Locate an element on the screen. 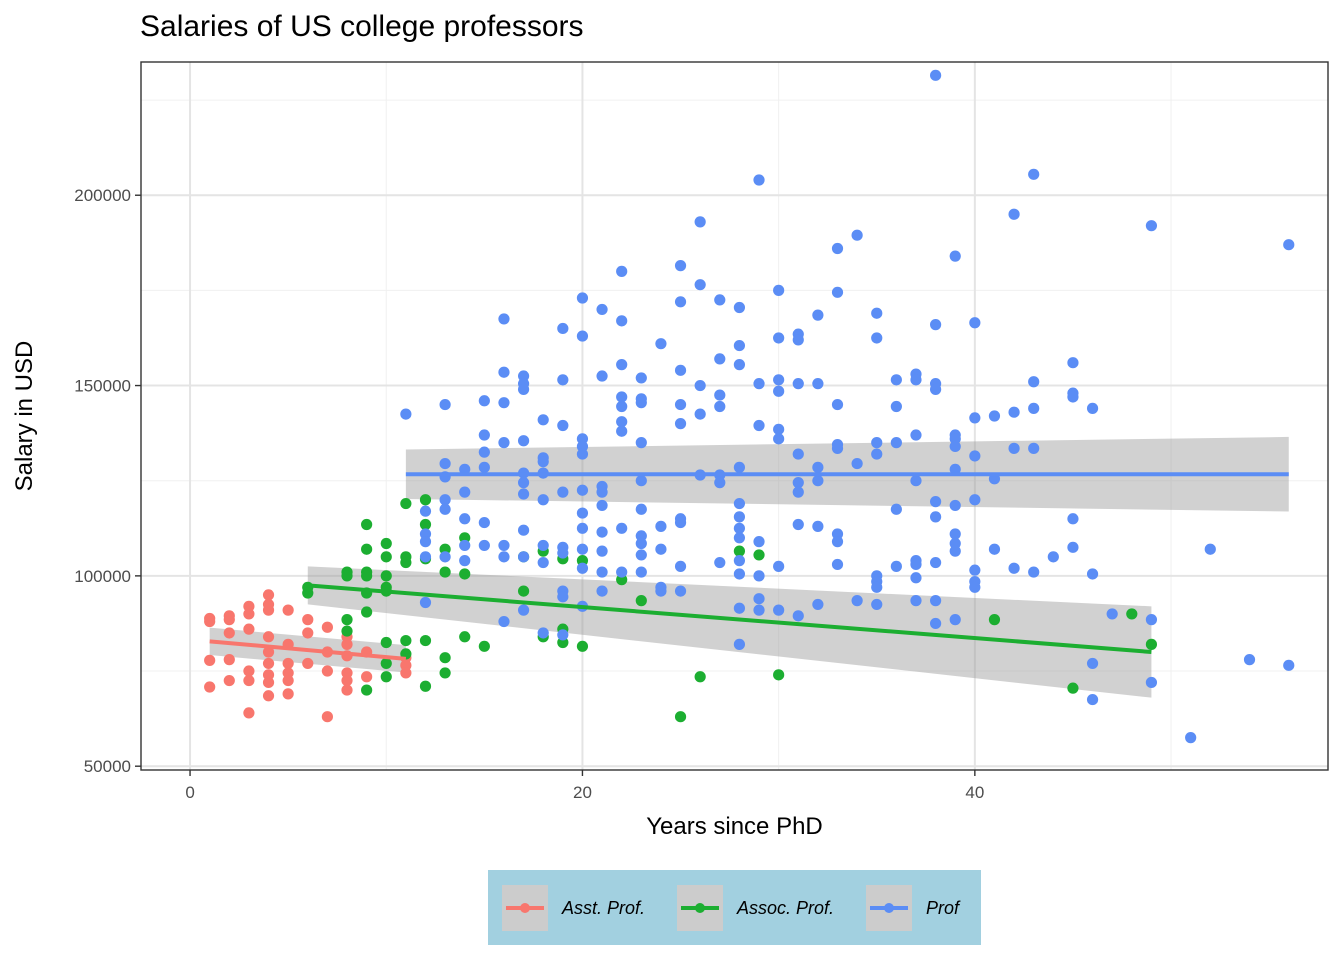 Image resolution: width=1344 pixels, height=960 pixels. y-tick-label: 200000 is located at coordinates (102, 195).